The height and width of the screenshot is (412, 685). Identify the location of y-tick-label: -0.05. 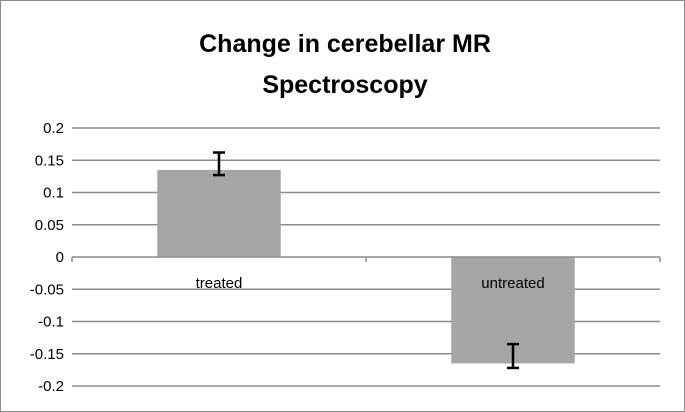
(47, 289).